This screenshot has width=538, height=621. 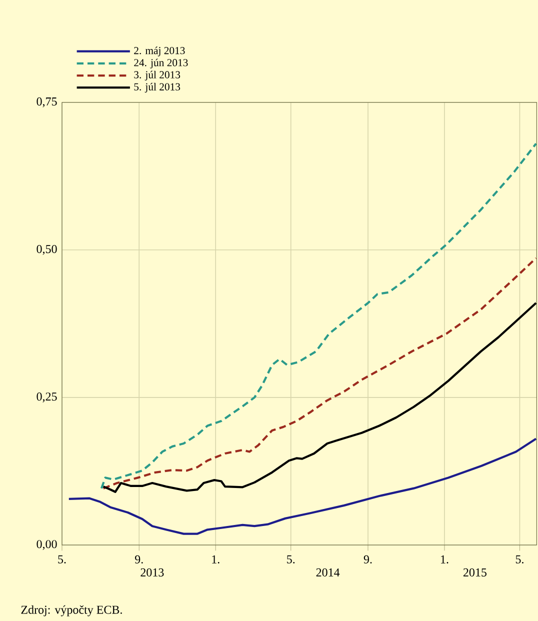 What do you see at coordinates (159, 51) in the screenshot?
I see `legend-label: 2. máj 2013` at bounding box center [159, 51].